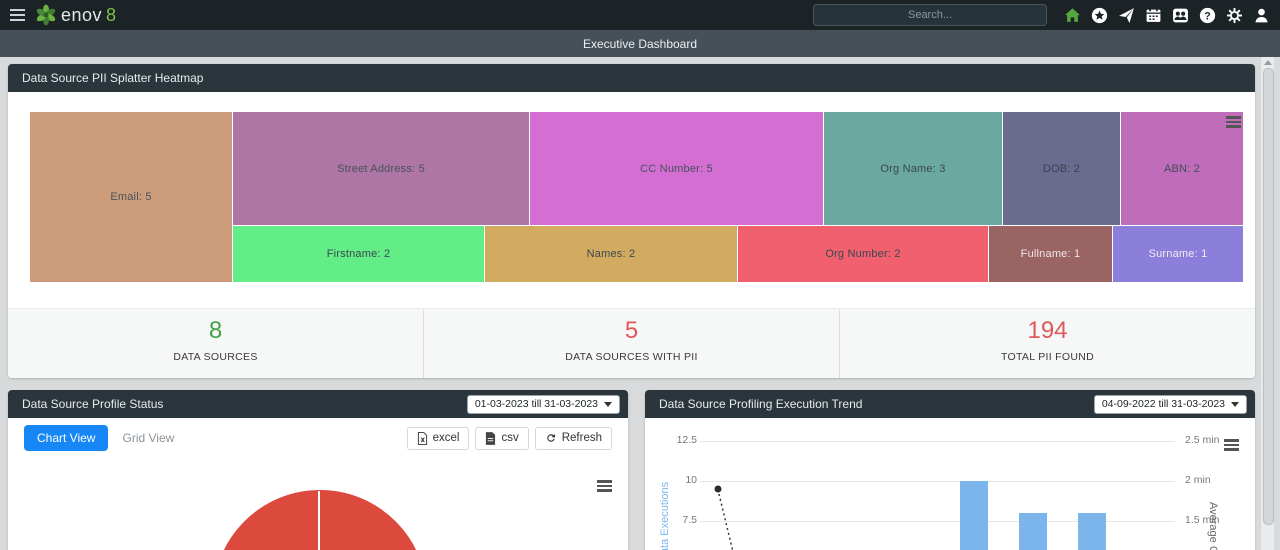  Describe the element at coordinates (1202, 440) in the screenshot. I see `right-axis-tick: 2.5 min` at that location.